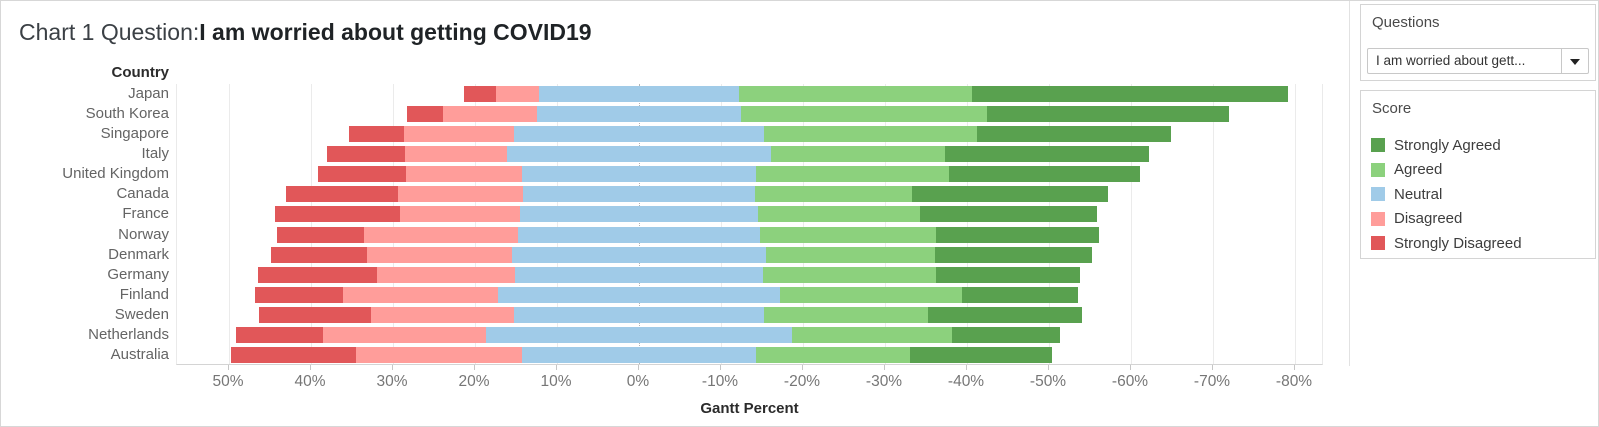  What do you see at coordinates (1378, 169) in the screenshot?
I see `legend-swatch` at bounding box center [1378, 169].